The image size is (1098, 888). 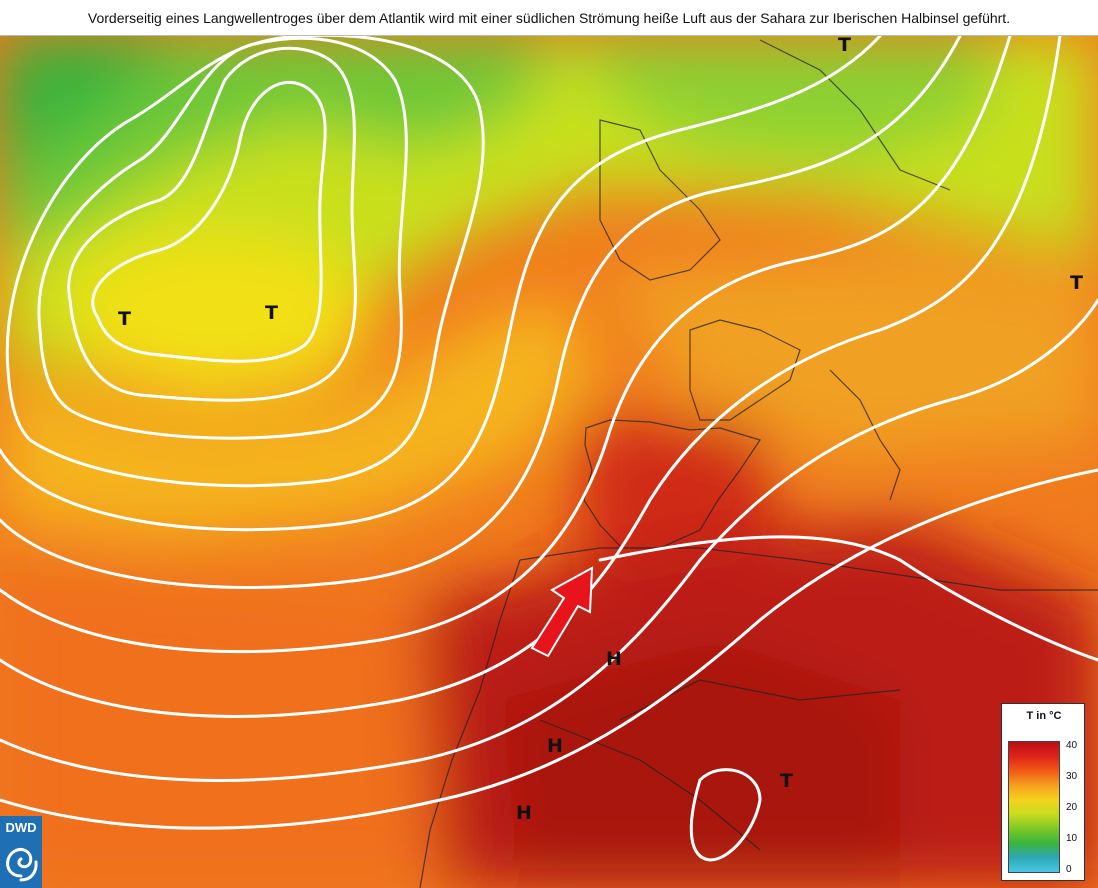 I want to click on high-pressure-label-2: H, so click(x=555, y=746).